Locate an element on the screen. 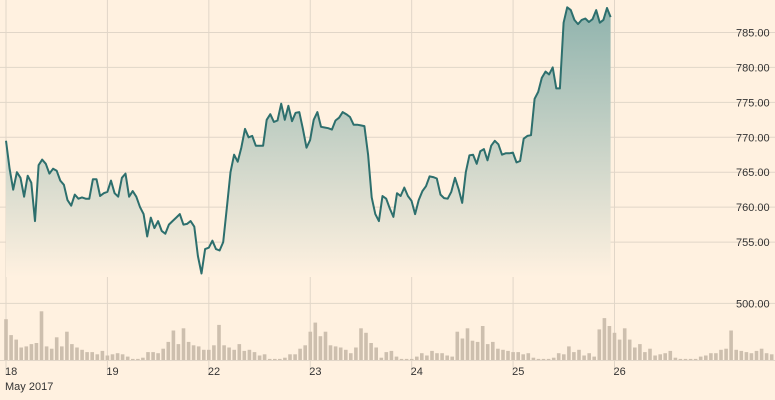 The image size is (775, 400). price-tick-label: 780.00 is located at coordinates (753, 68).